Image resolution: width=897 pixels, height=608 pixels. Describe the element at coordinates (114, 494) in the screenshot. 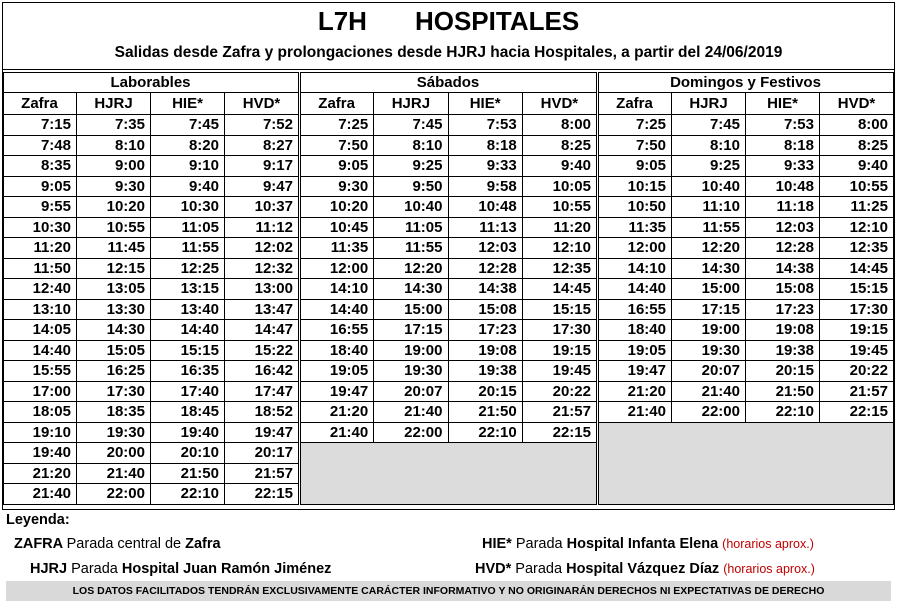

I see `time-cell: 22:00` at that location.